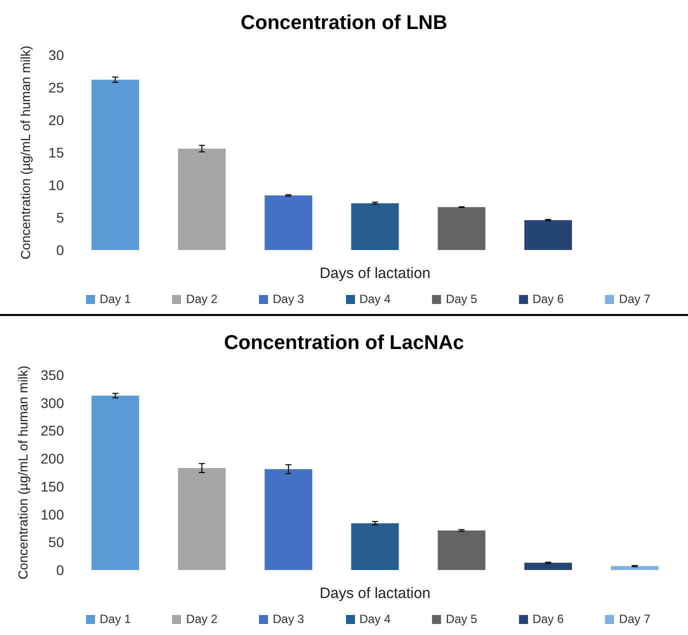  What do you see at coordinates (56, 88) in the screenshot?
I see `y-tick-label: 25` at bounding box center [56, 88].